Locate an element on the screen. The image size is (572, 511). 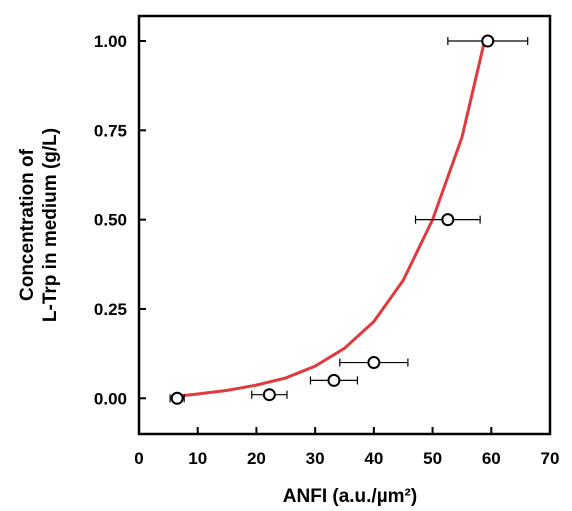
x-axis-label: ANFI (a.u./µm²) is located at coordinates (350, 496).